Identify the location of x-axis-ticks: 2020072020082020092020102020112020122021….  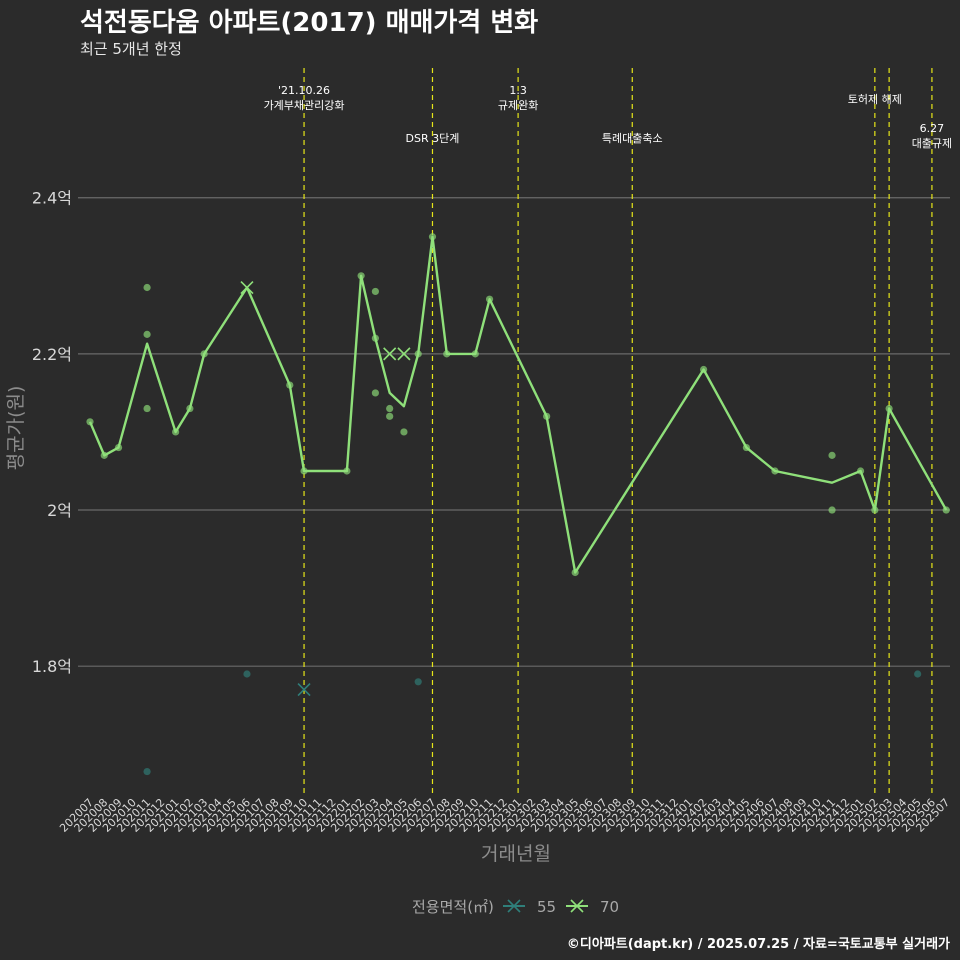
(504, 815).